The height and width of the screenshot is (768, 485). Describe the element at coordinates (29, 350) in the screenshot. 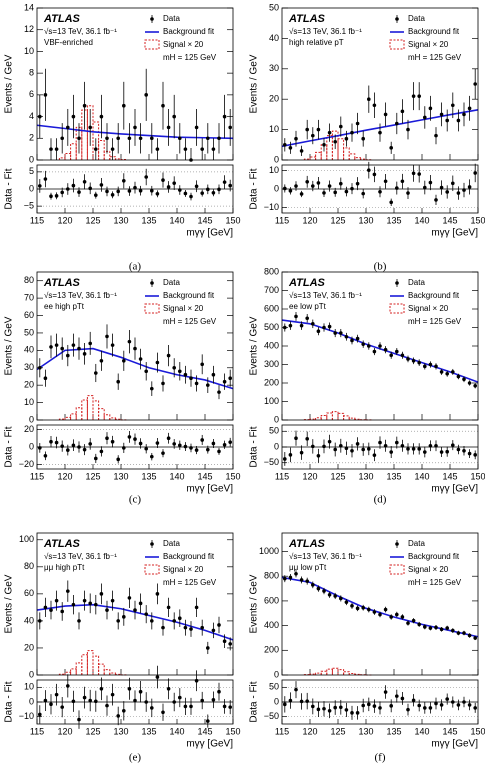

I see `y-tick-label: 40` at that location.